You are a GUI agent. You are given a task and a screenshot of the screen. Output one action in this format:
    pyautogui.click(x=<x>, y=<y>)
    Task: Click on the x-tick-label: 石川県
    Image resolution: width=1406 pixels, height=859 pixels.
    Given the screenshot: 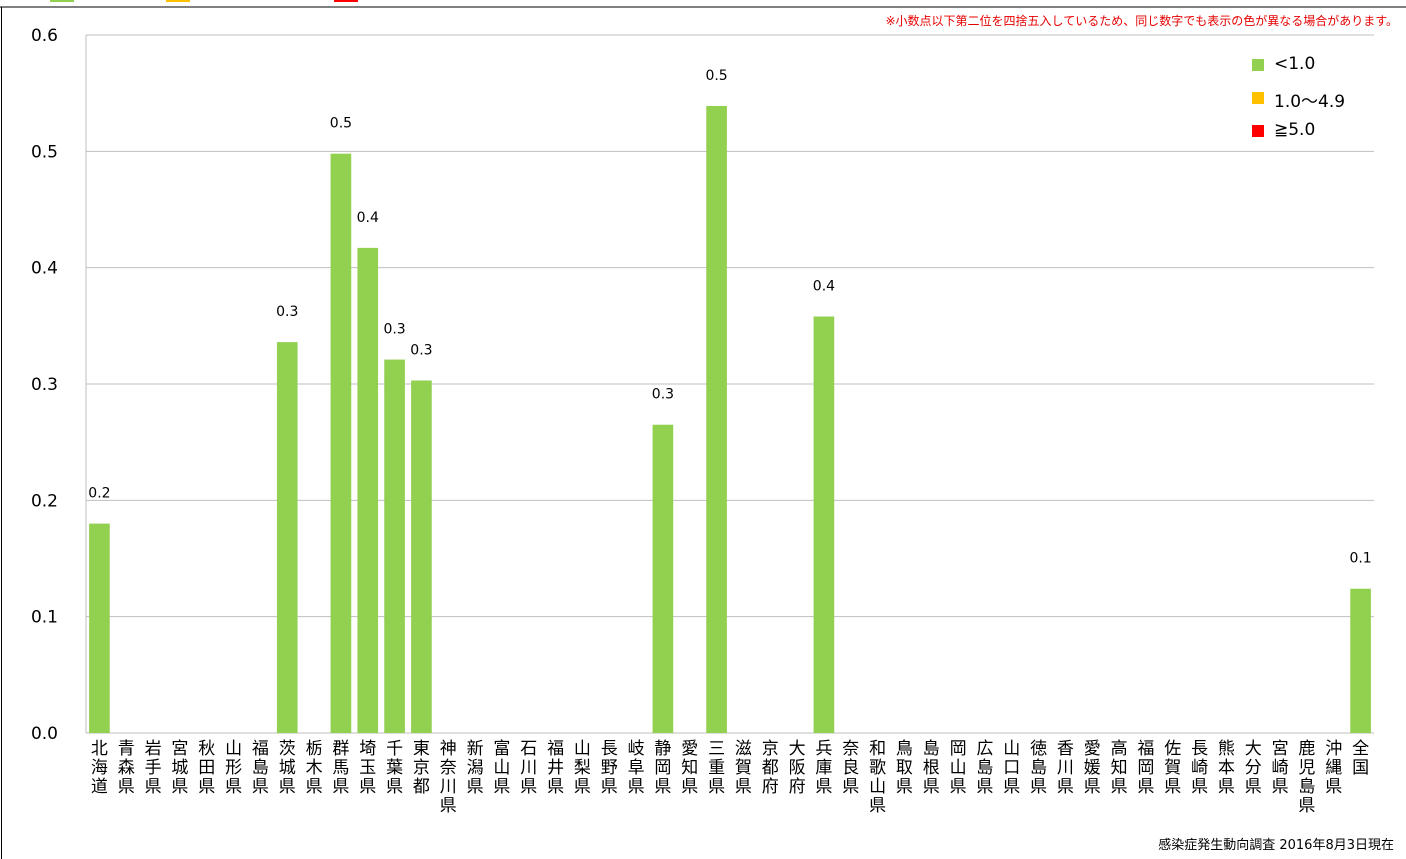 What is the action you would take?
    pyautogui.click(x=528, y=768)
    